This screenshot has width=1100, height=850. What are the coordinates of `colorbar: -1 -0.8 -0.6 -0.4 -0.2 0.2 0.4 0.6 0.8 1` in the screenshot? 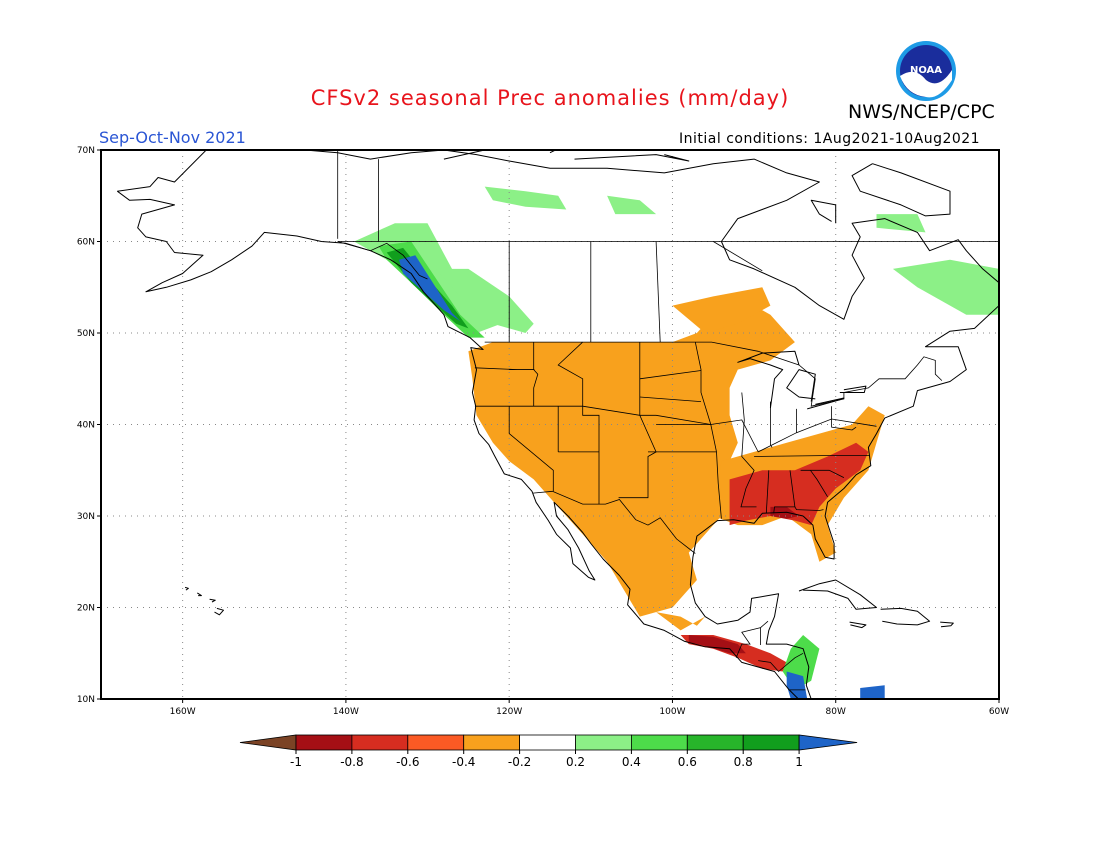 It's located at (548, 751).